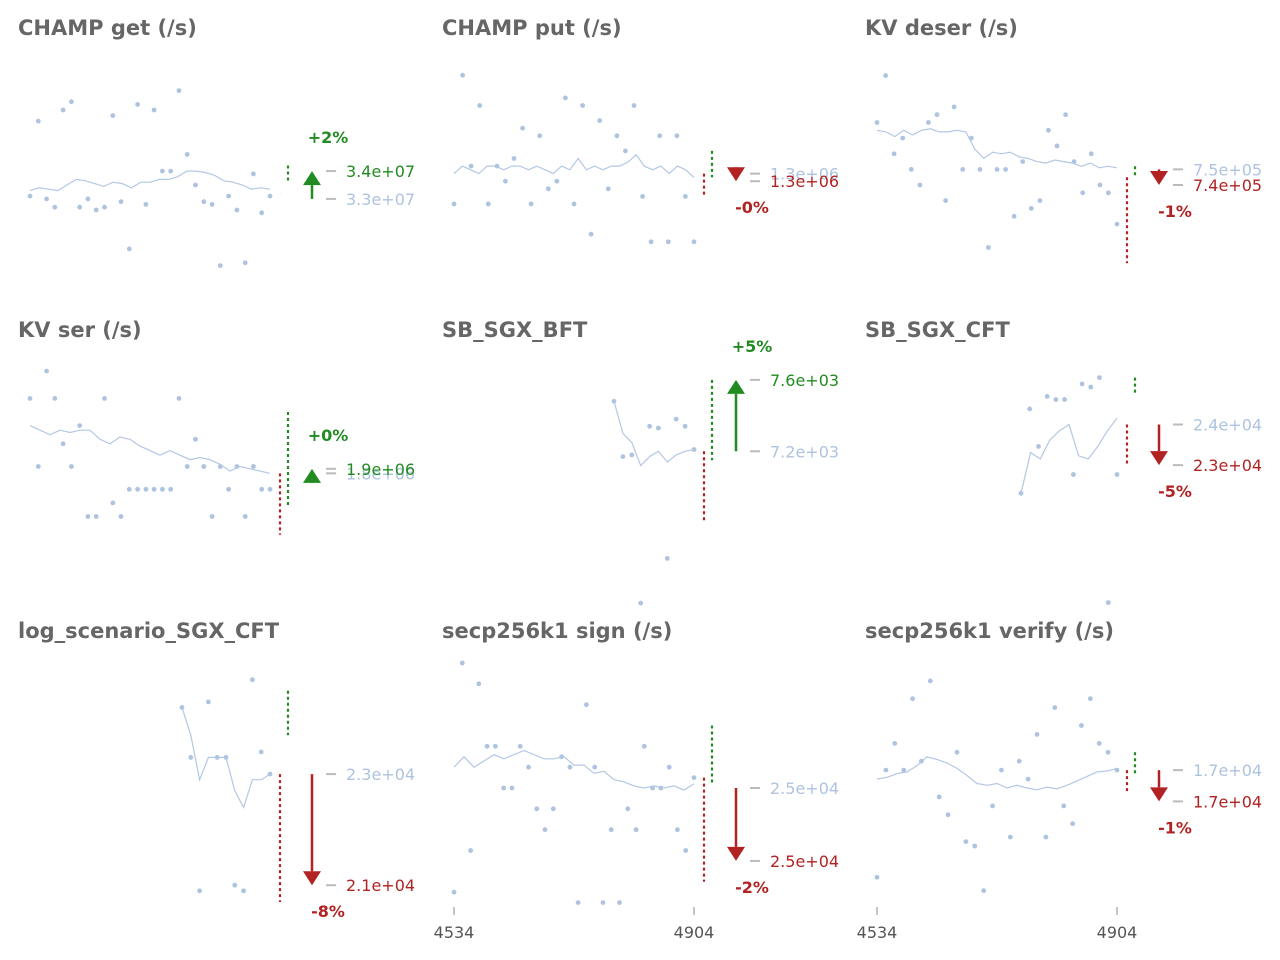 This screenshot has width=1280, height=960. What do you see at coordinates (216, 770) in the screenshot?
I see `chart-panel-7: log_scenario_SGX_CFT 2.3e+04 2.1e+04-8%` at bounding box center [216, 770].